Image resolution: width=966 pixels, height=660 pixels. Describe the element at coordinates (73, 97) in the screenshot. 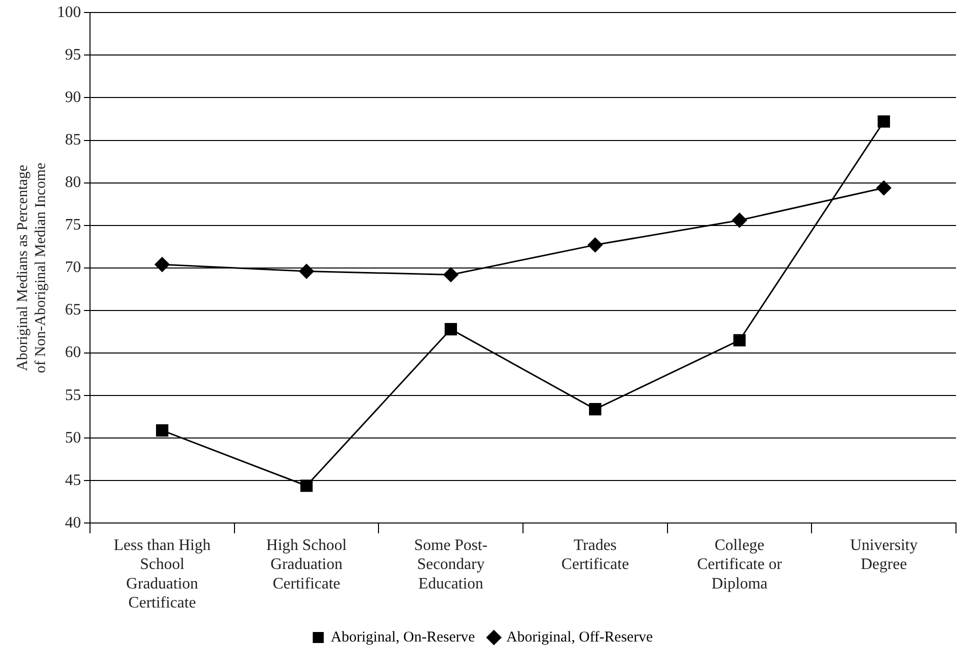

I see `y-tick-label: 90` at that location.